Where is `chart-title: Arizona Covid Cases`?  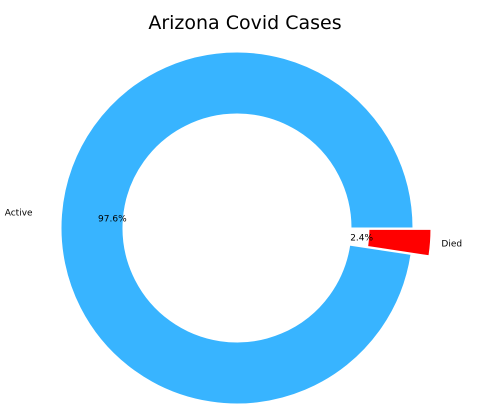 chart-title: Arizona Covid Cases is located at coordinates (244, 23).